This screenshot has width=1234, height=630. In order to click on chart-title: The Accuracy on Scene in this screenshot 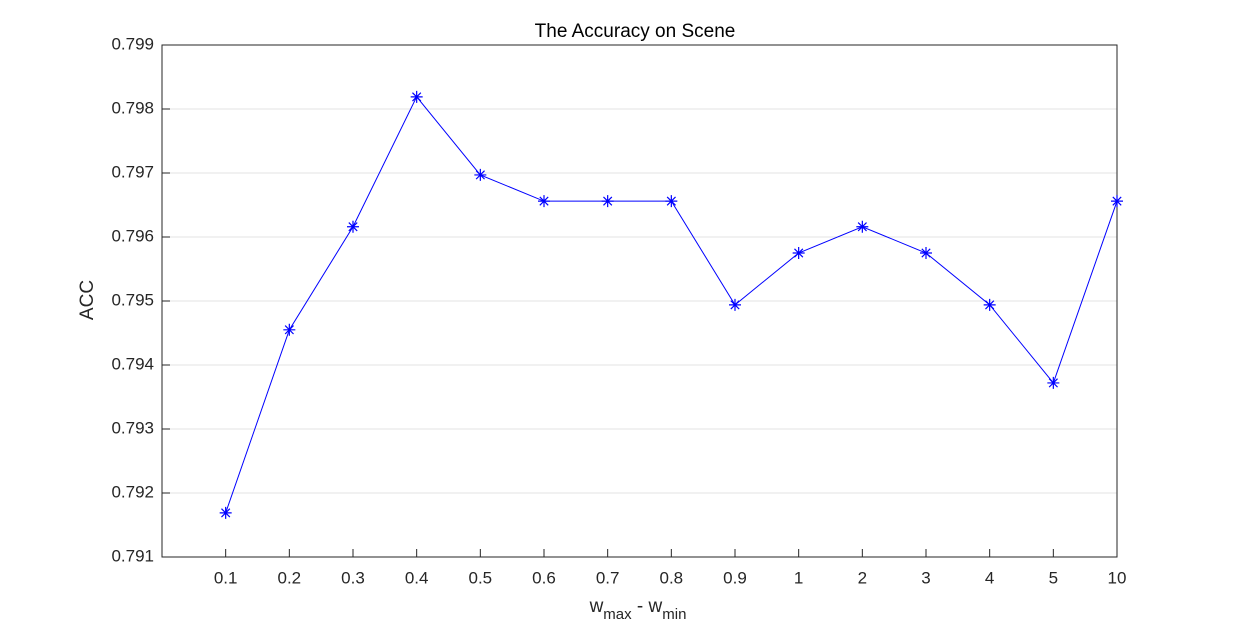, I will do `click(635, 31)`.